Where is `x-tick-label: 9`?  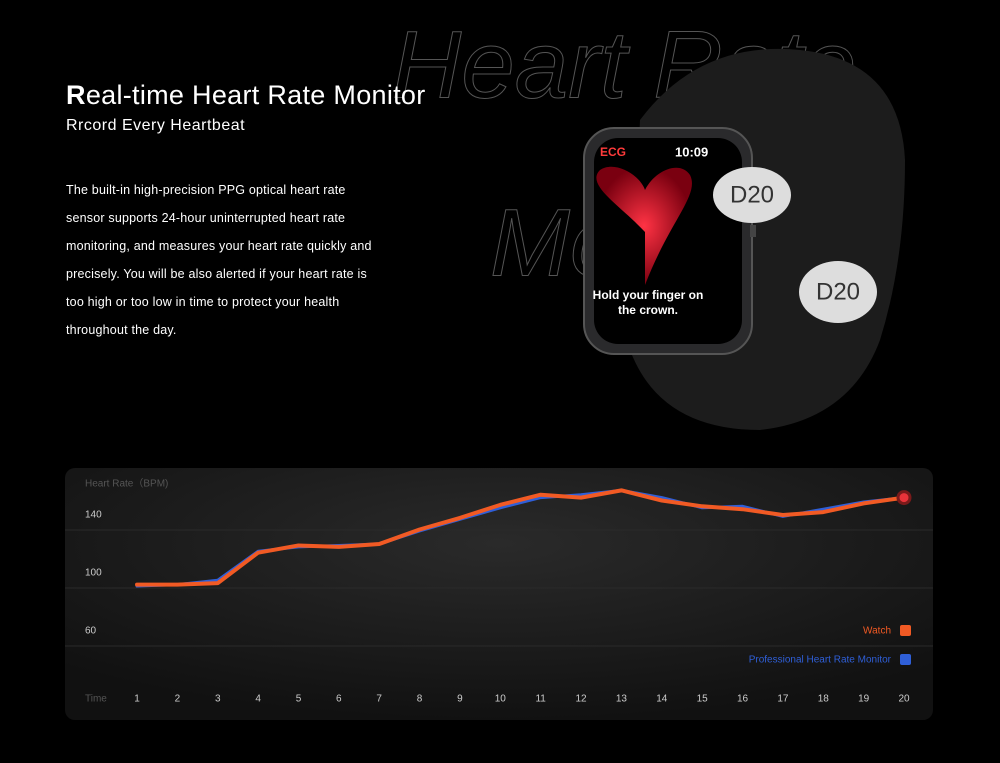
x-tick-label: 9 is located at coordinates (460, 699).